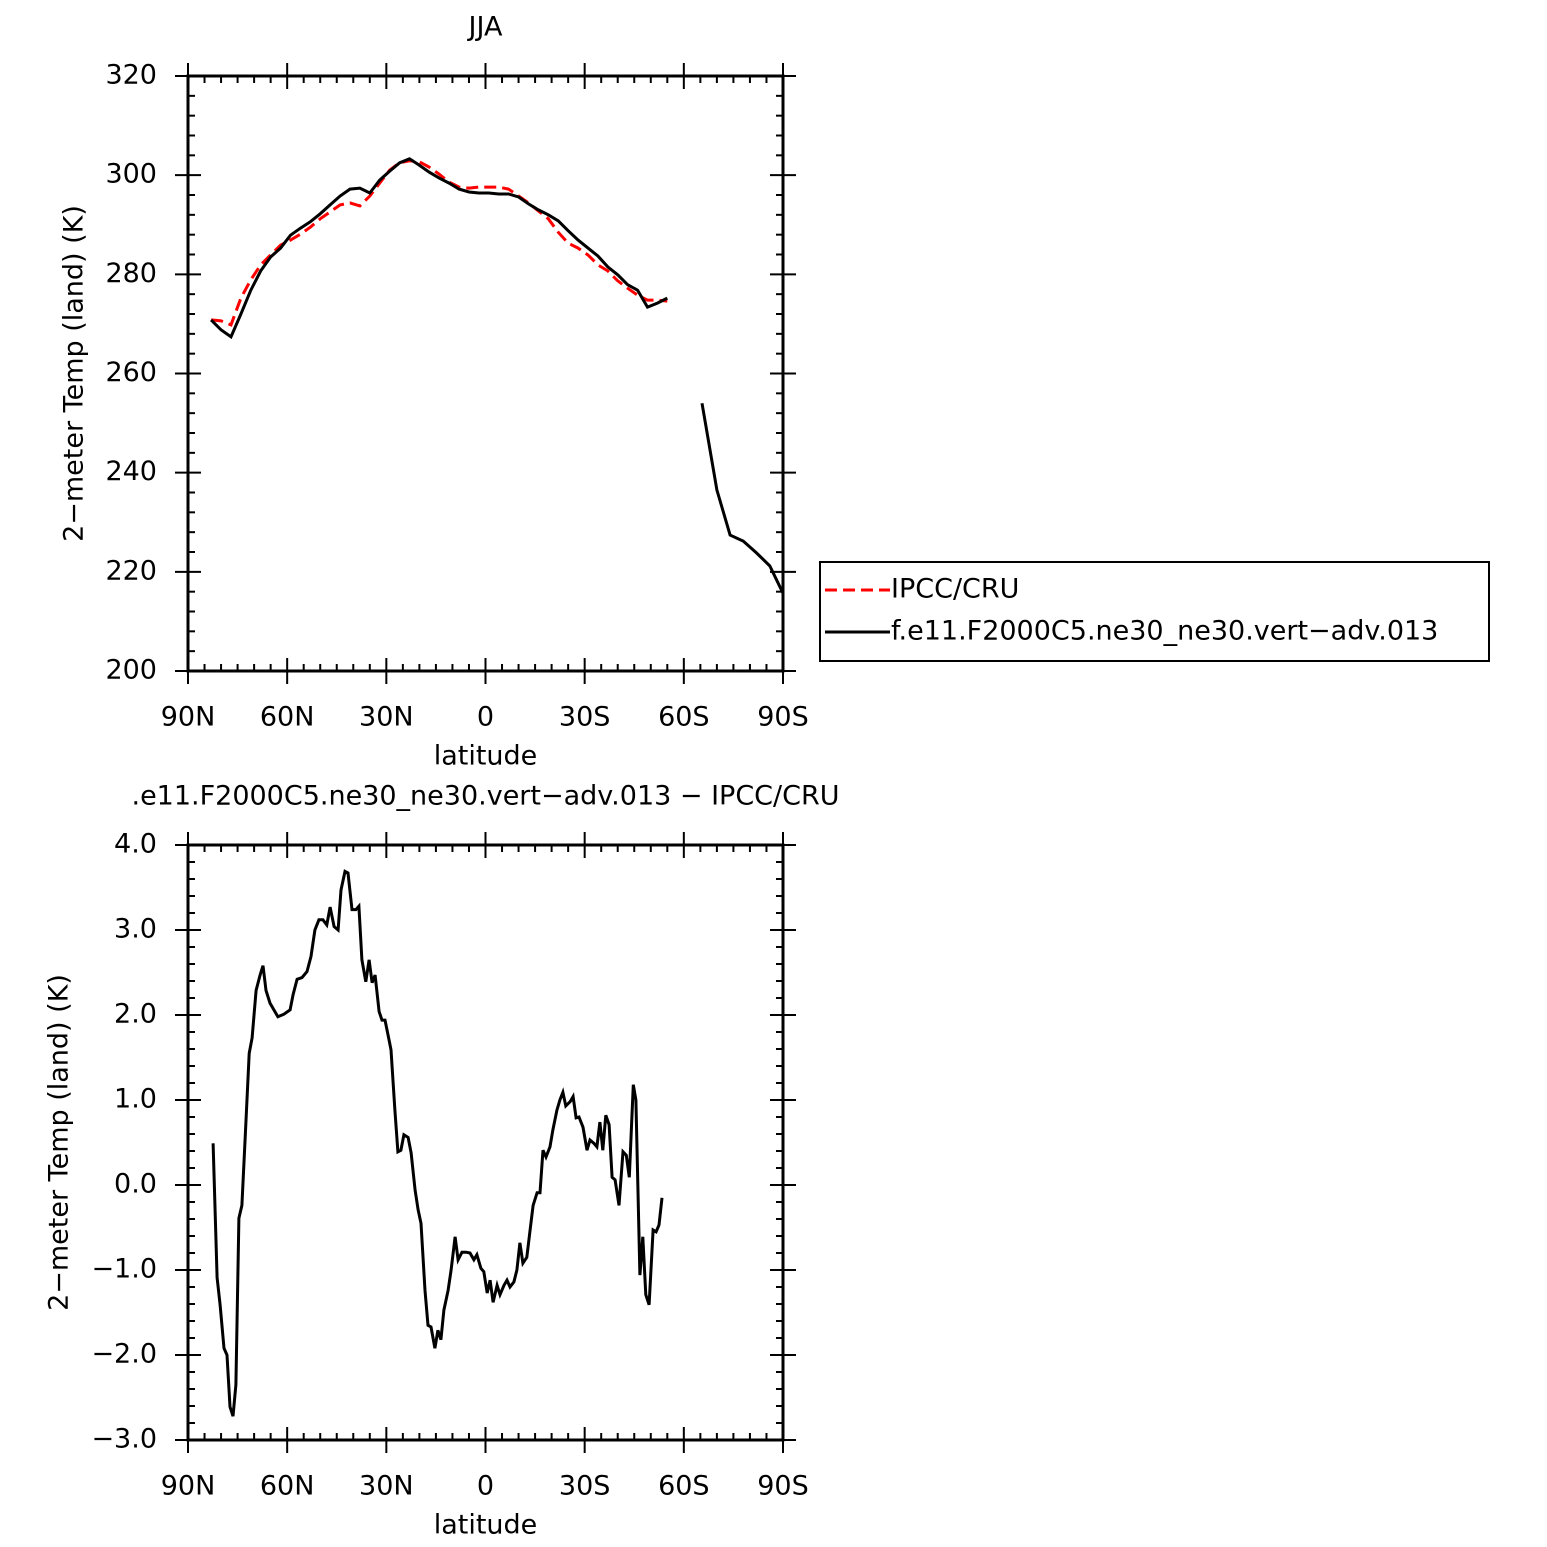 This screenshot has width=1547, height=1547. I want to click on y-tick-label: −1.0, so click(124, 1269).